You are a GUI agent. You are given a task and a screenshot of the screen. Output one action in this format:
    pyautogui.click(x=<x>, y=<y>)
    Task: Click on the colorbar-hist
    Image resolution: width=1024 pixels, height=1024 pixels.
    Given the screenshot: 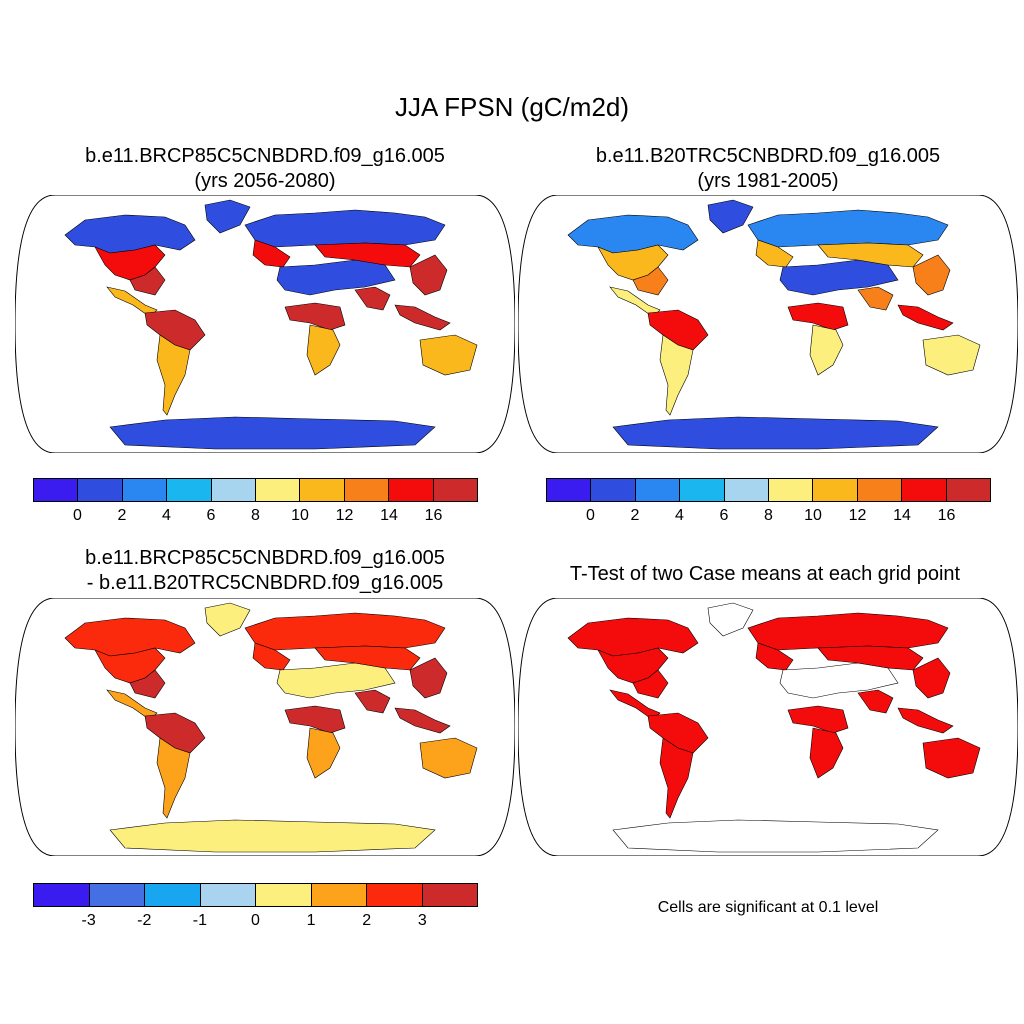 What is the action you would take?
    pyautogui.click(x=768, y=490)
    